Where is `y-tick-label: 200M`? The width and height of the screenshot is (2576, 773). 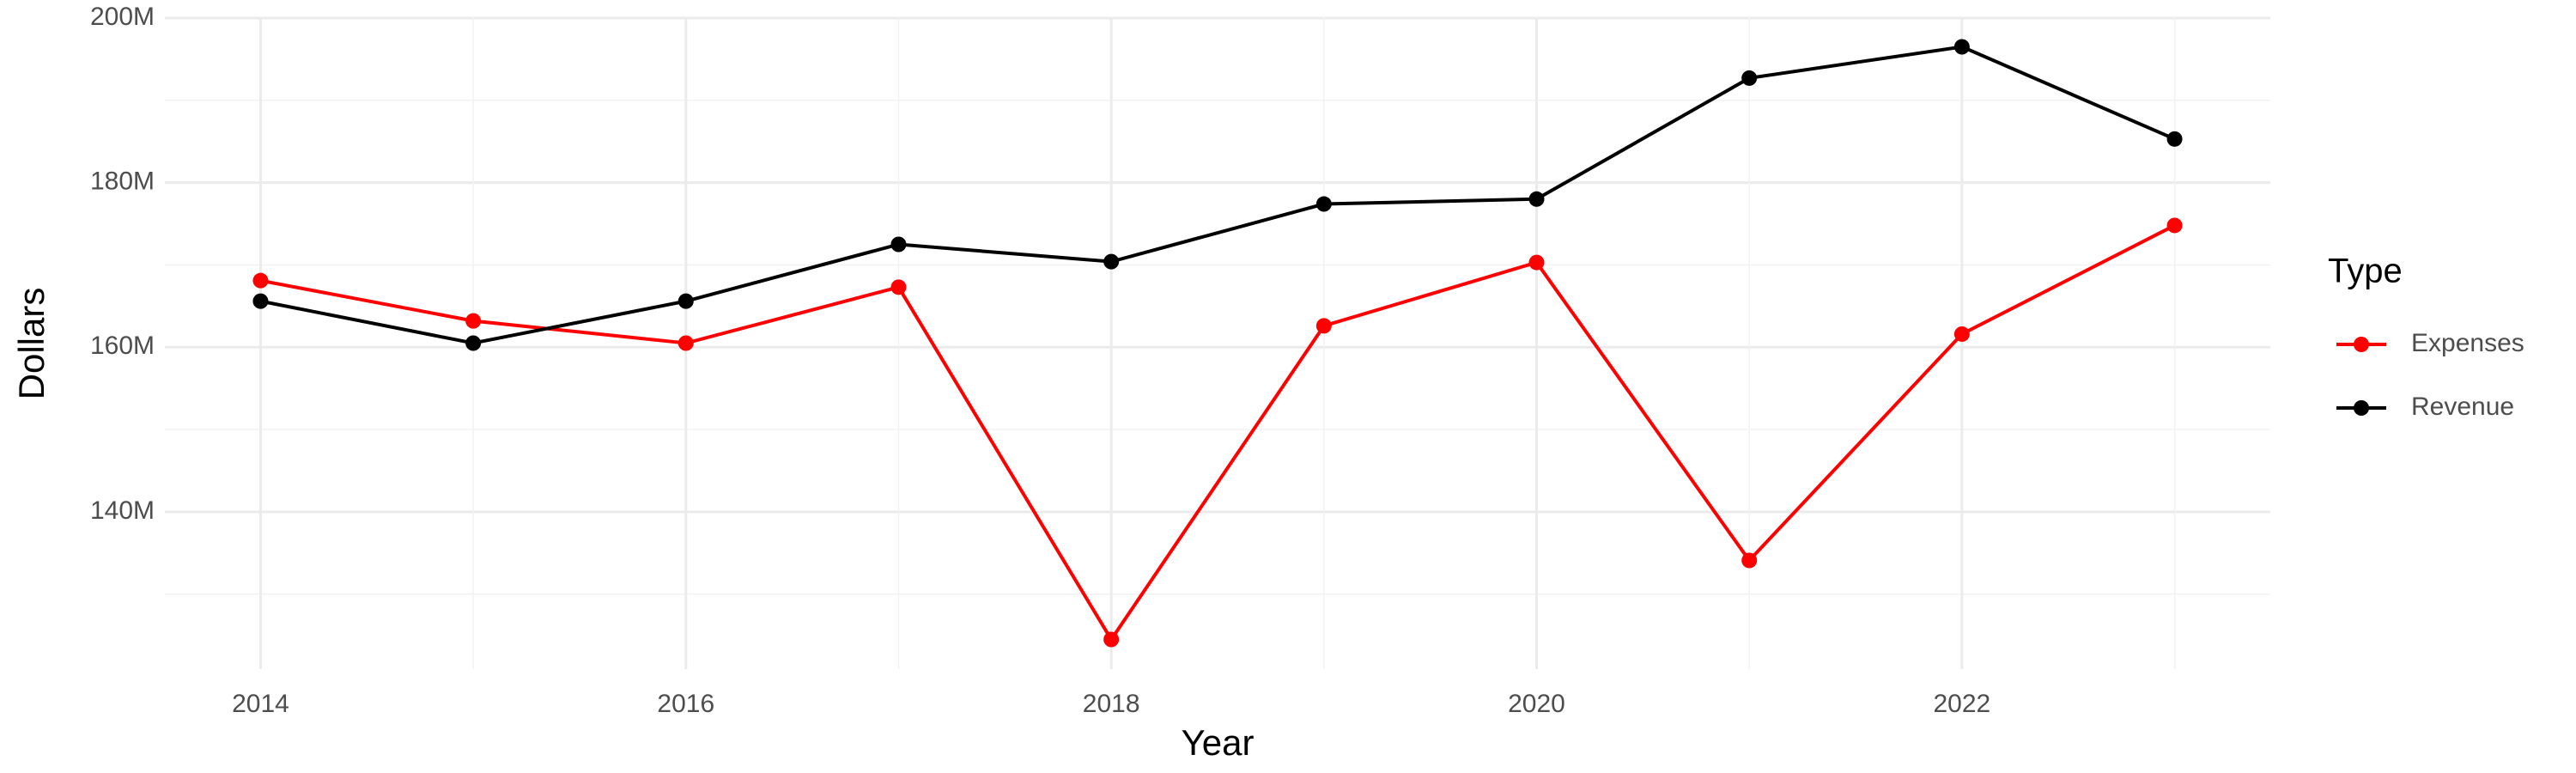
y-tick-label: 200M is located at coordinates (123, 17).